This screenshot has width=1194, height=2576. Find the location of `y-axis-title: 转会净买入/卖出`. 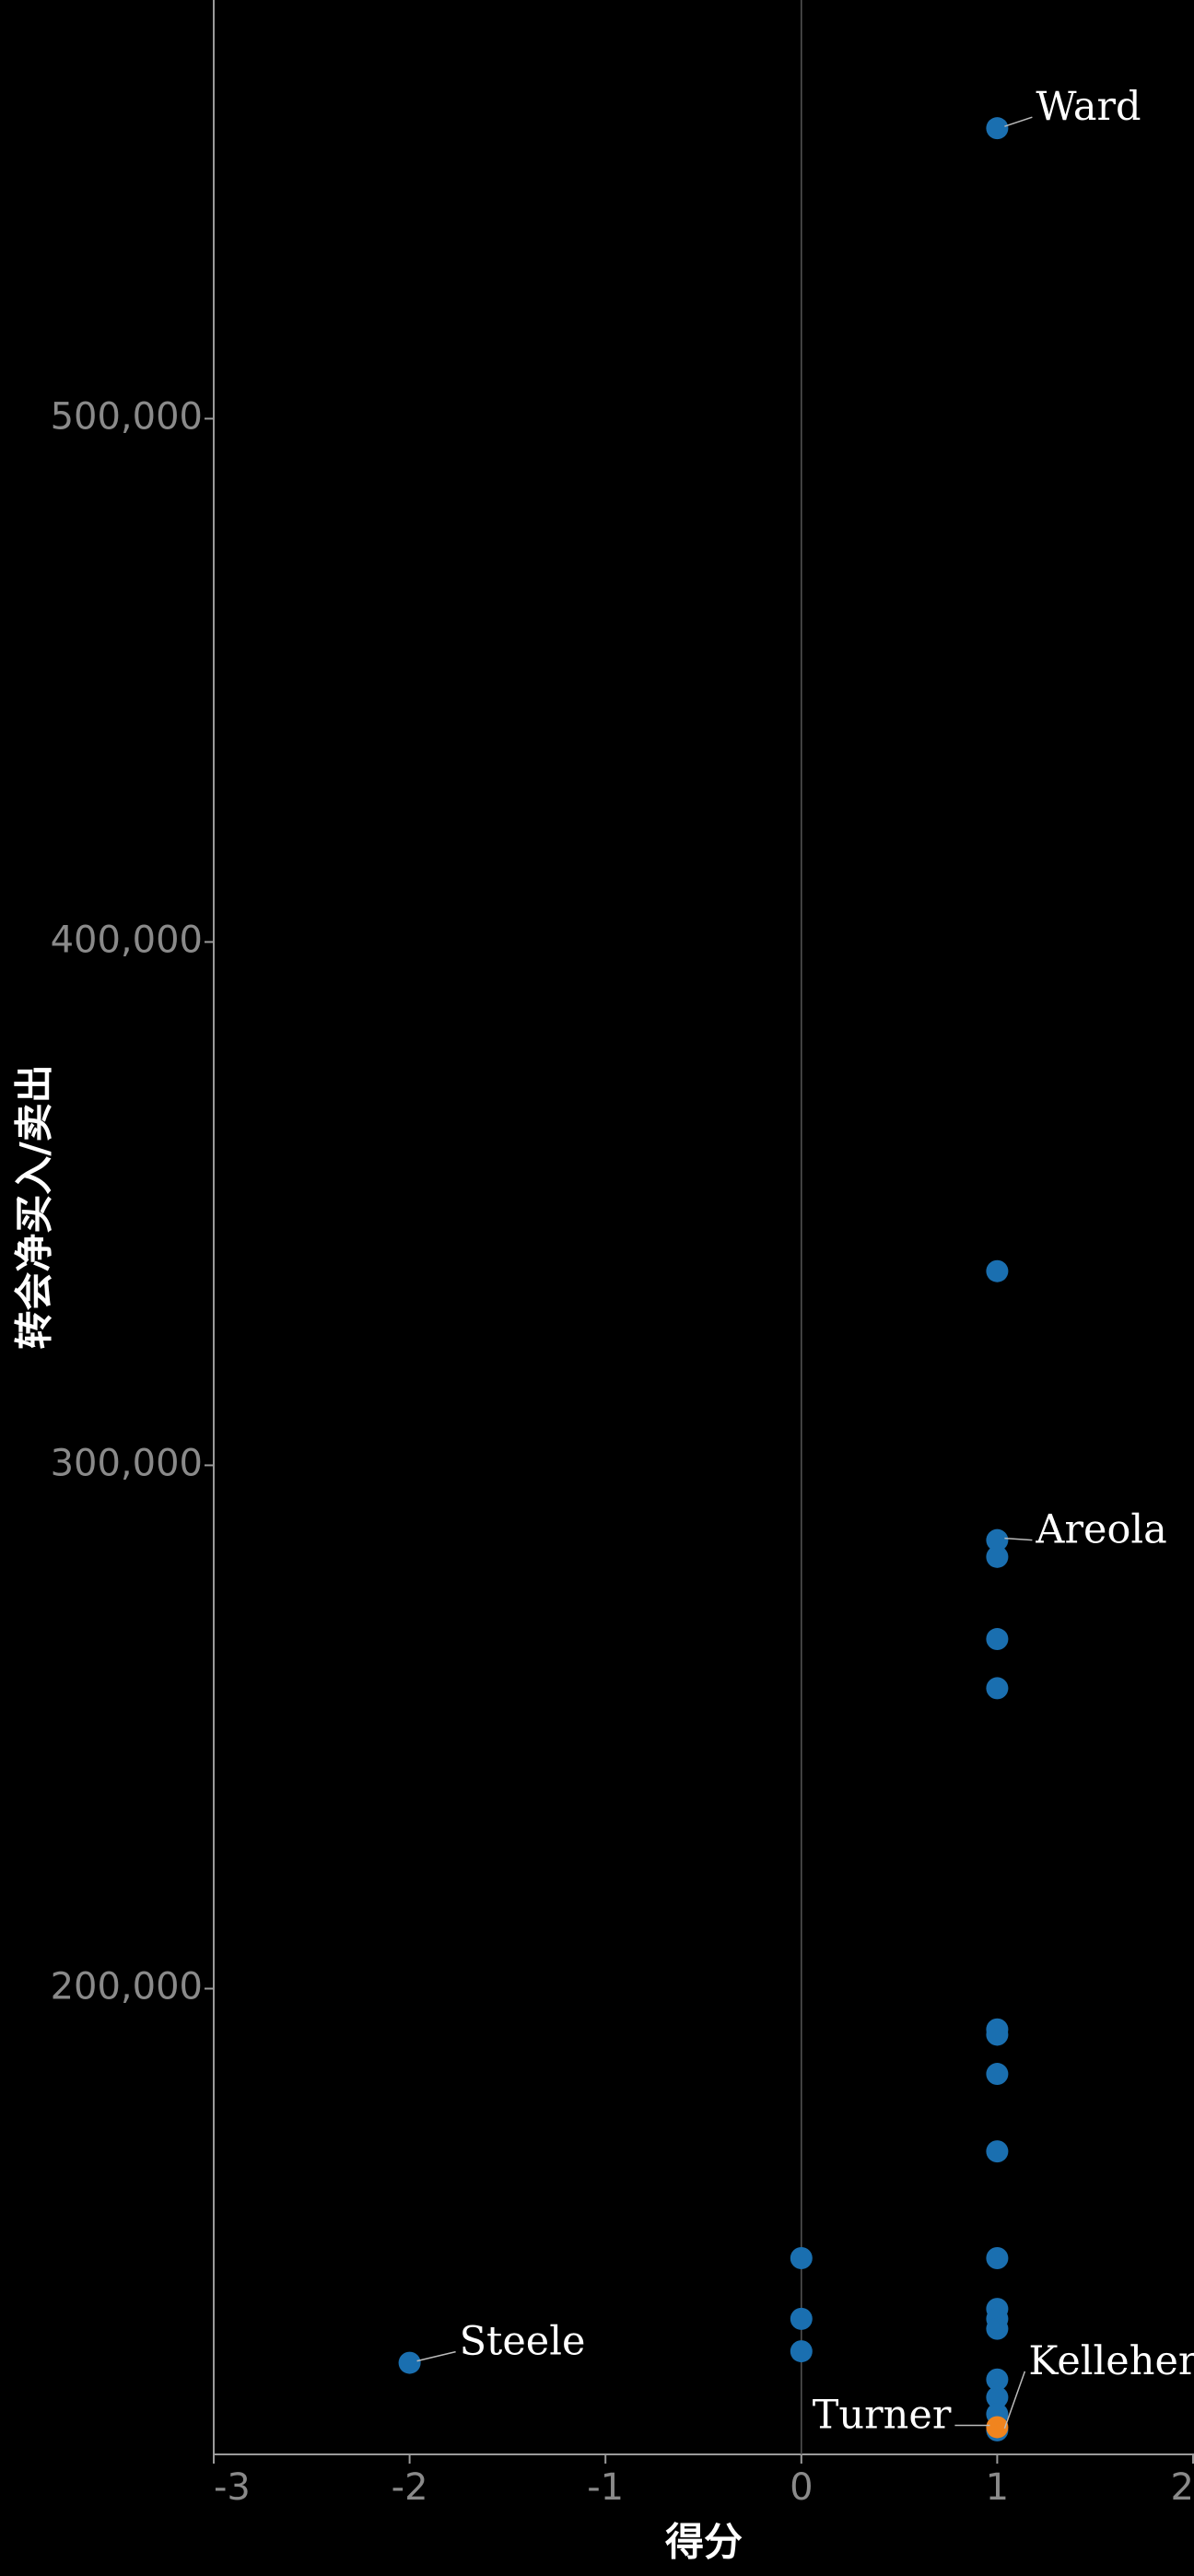

y-axis-title: 转会净买入/卖出 is located at coordinates (34, 1206).